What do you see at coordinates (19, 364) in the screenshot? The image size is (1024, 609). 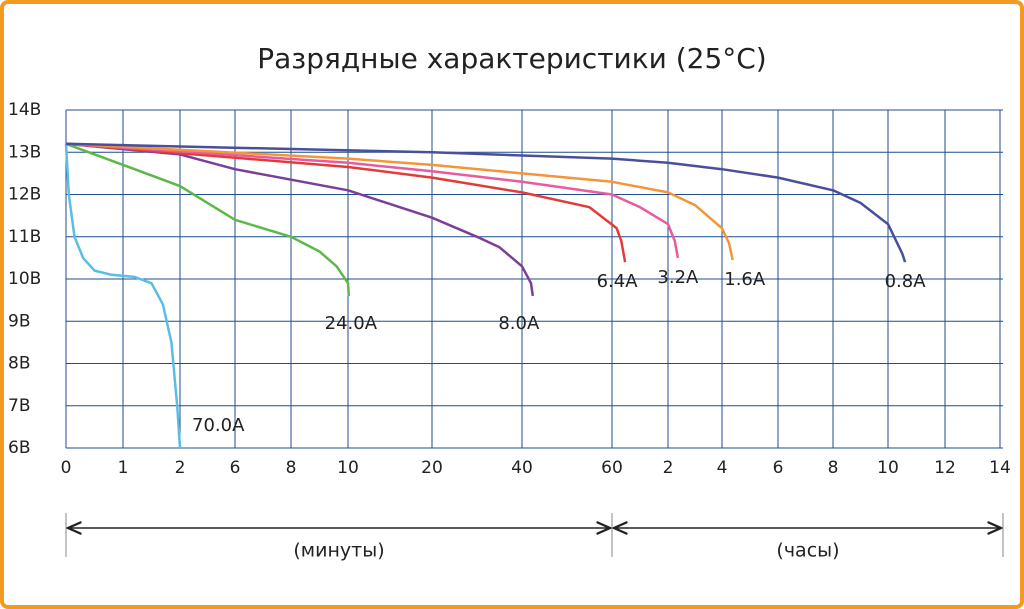 I see `y-tick-label: 8В` at bounding box center [19, 364].